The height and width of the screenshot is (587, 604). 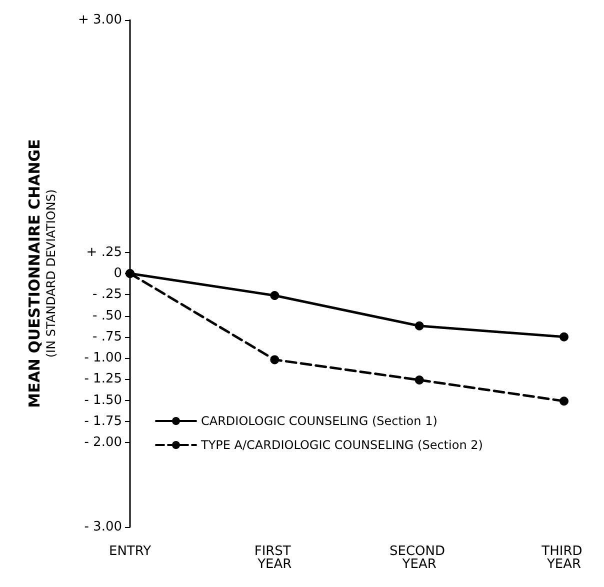 What do you see at coordinates (103, 421) in the screenshot?
I see `y-tick-label: - 1.75` at bounding box center [103, 421].